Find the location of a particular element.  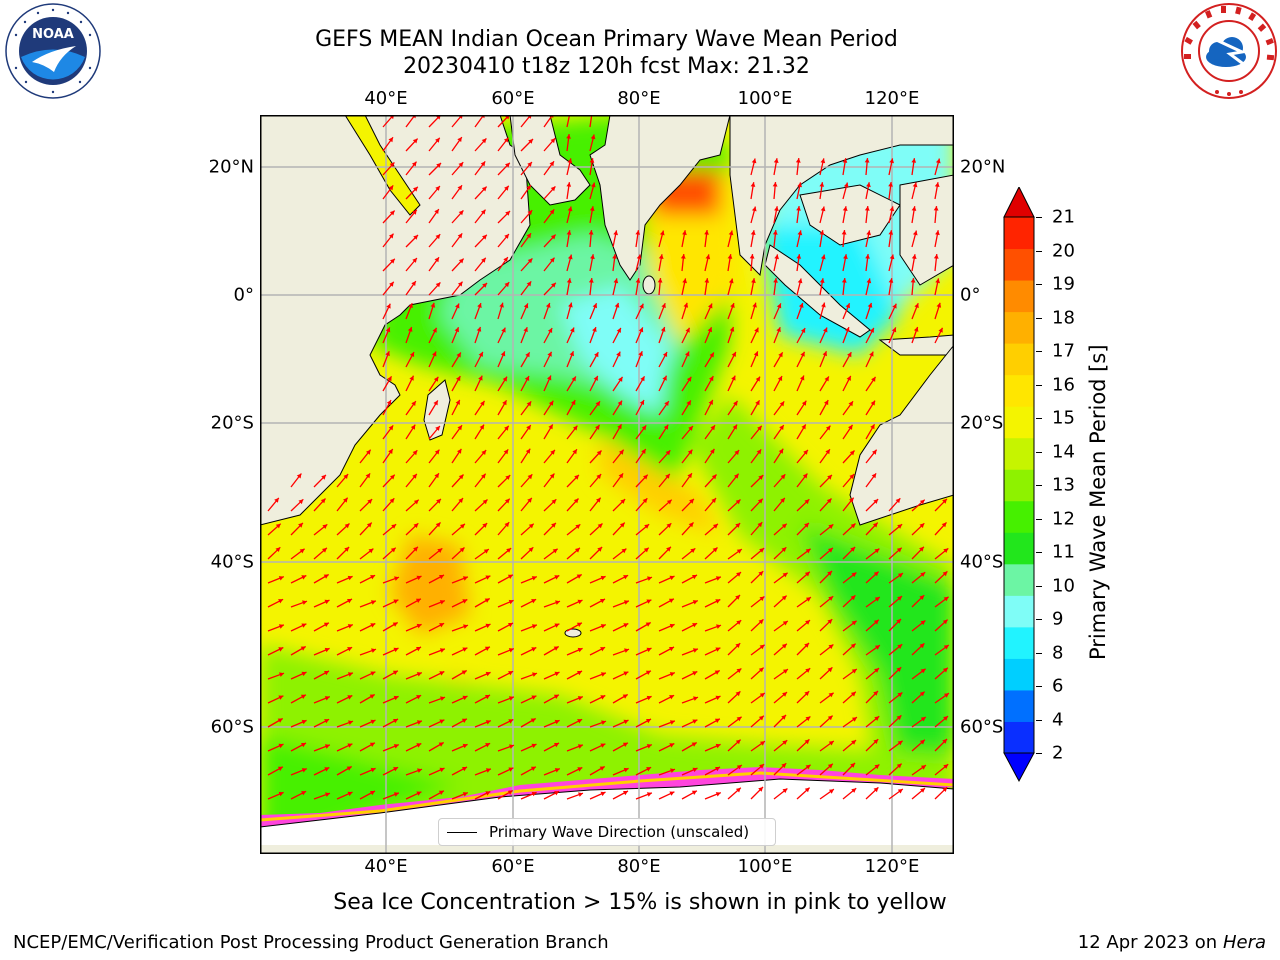

legend-label: Primary Wave Direction (unscaled) is located at coordinates (619, 832).